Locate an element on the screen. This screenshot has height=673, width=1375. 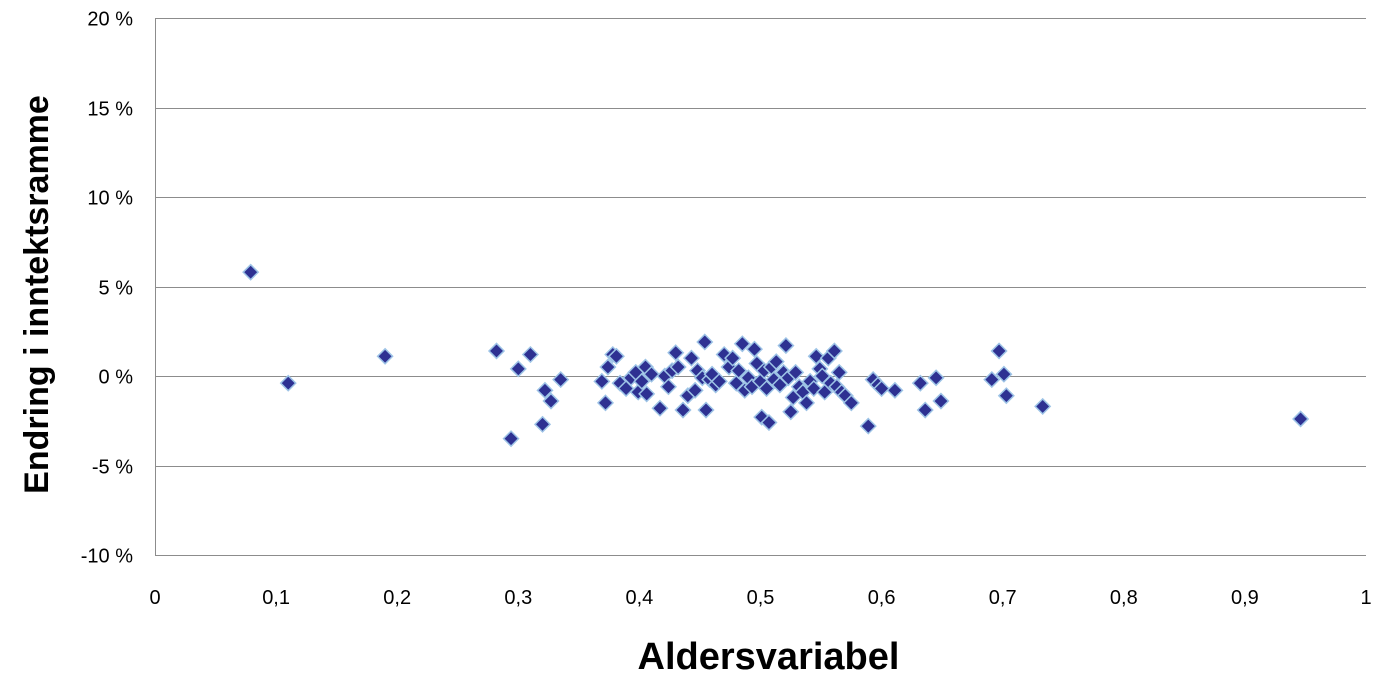
x-tick-label: 0,7 is located at coordinates (1003, 598).